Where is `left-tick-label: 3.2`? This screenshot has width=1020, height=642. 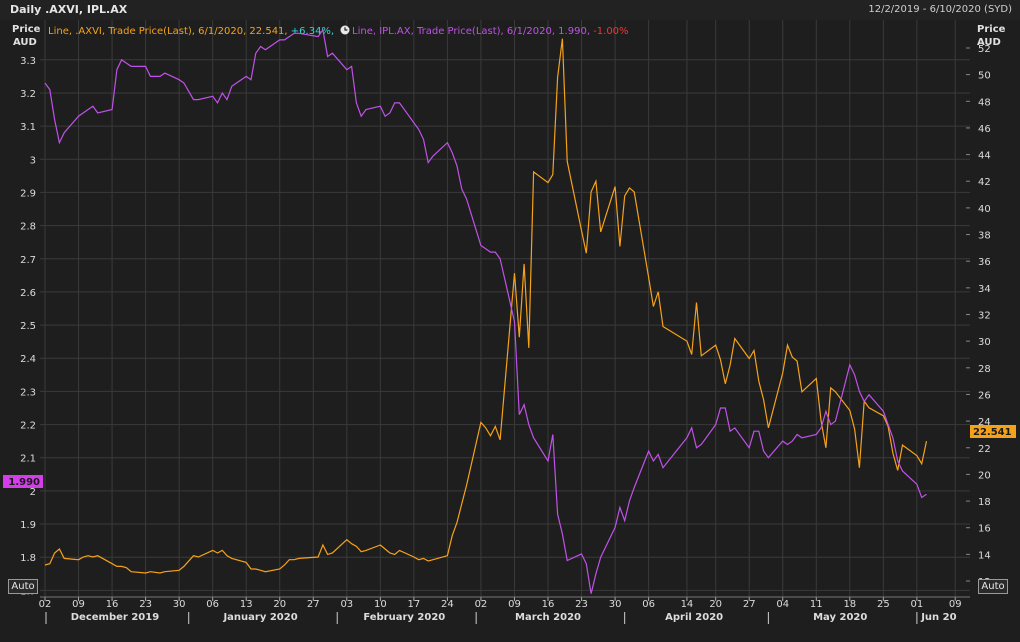
left-tick-label: 3.2 is located at coordinates (28, 94).